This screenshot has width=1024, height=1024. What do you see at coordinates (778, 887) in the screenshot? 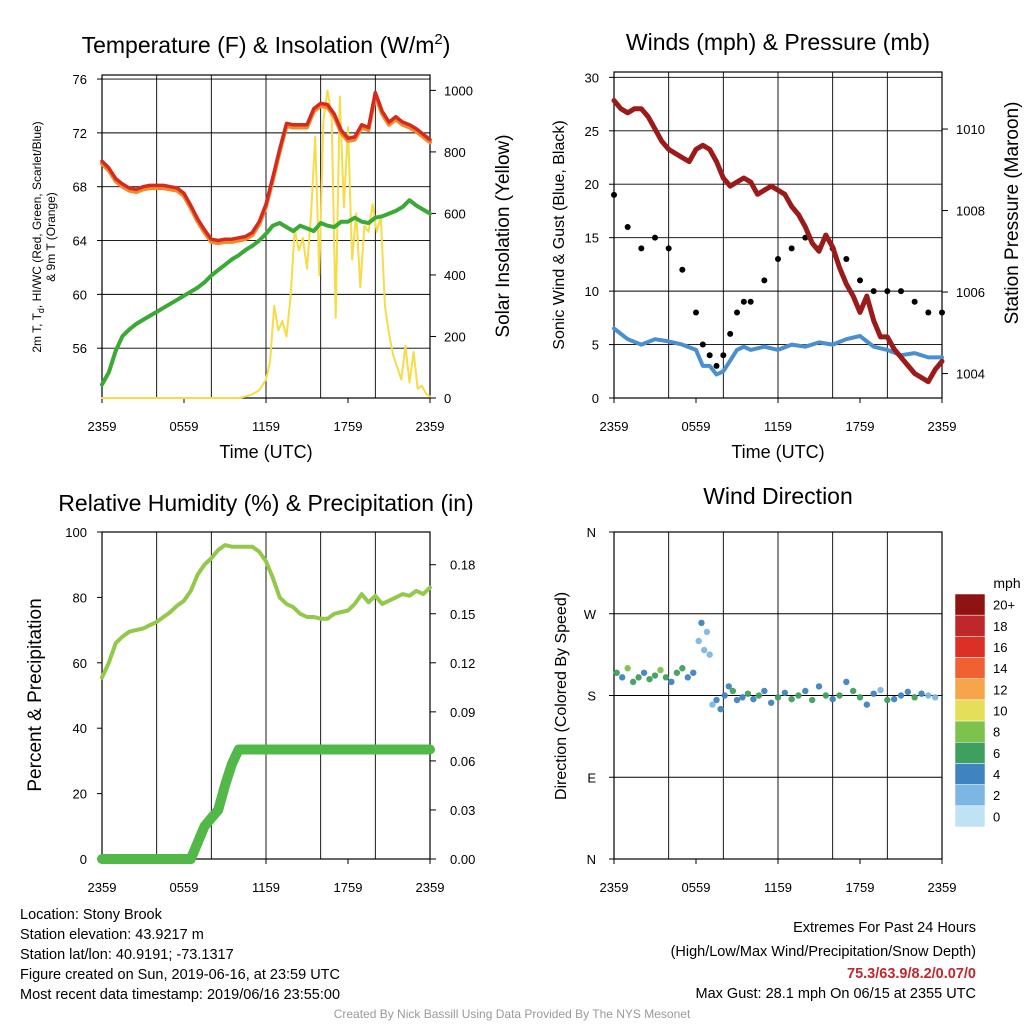
I see `wind-direction-x-tick-label: 1159` at bounding box center [778, 887].